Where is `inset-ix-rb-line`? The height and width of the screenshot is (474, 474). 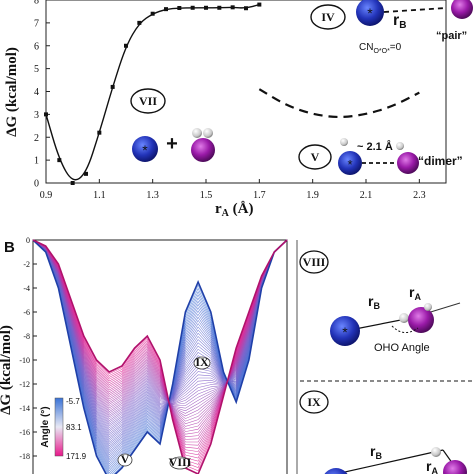
inset-ix-rb-line is located at coordinates (389, 461).